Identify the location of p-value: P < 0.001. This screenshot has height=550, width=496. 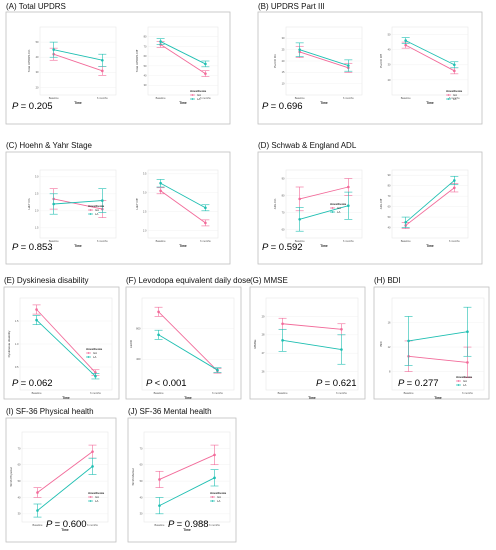
(166, 383).